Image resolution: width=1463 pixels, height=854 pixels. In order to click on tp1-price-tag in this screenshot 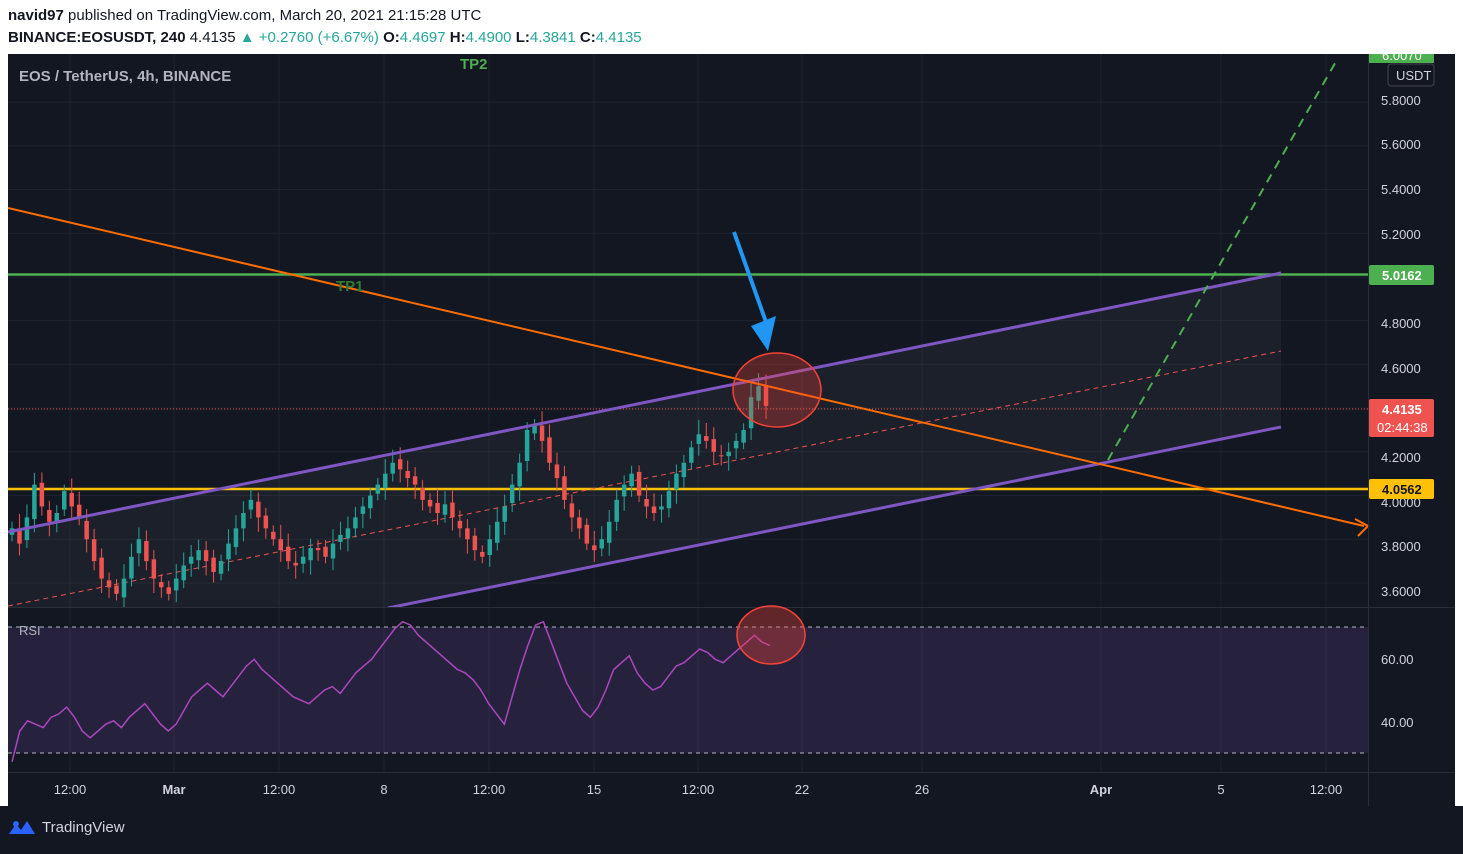, I will do `click(1401, 275)`.